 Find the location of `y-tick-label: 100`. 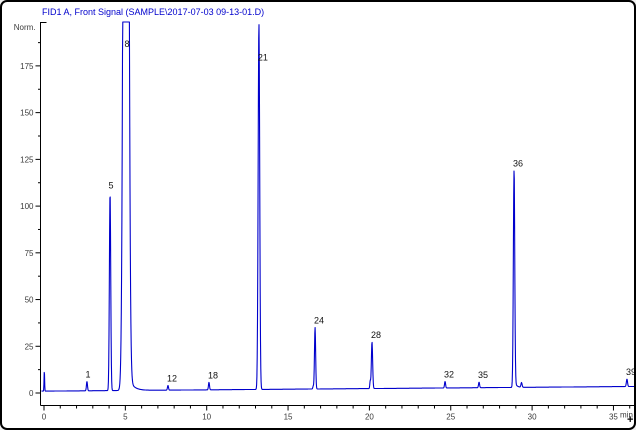

y-tick-label: 100 is located at coordinates (27, 206).